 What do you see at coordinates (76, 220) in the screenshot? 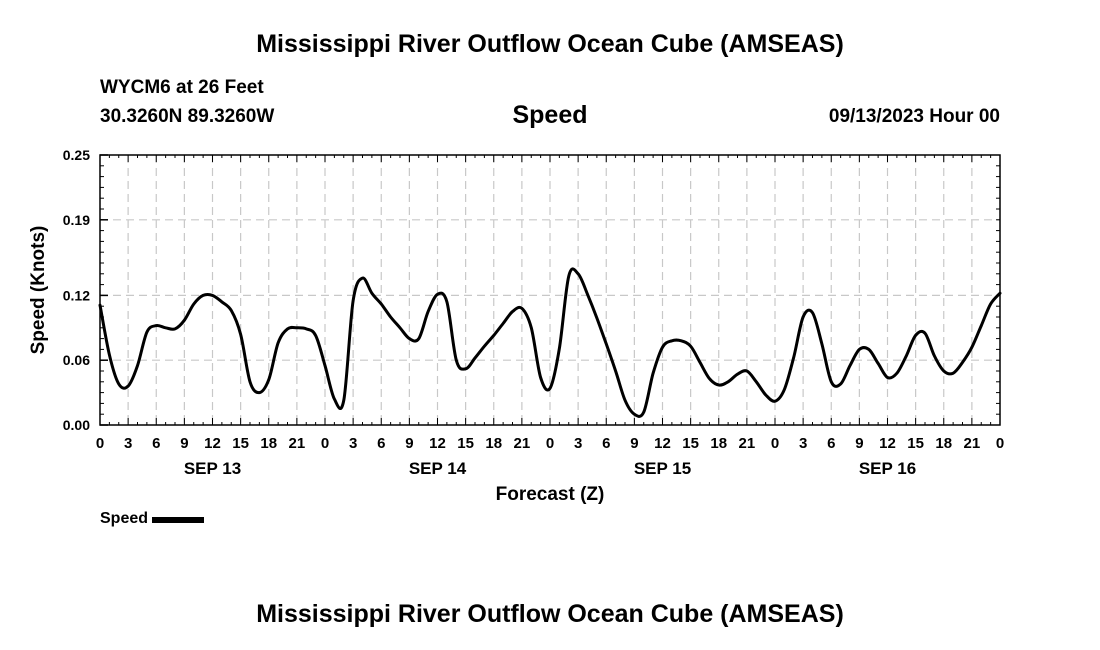
I see `y-tick-label: 0.19` at bounding box center [76, 220].